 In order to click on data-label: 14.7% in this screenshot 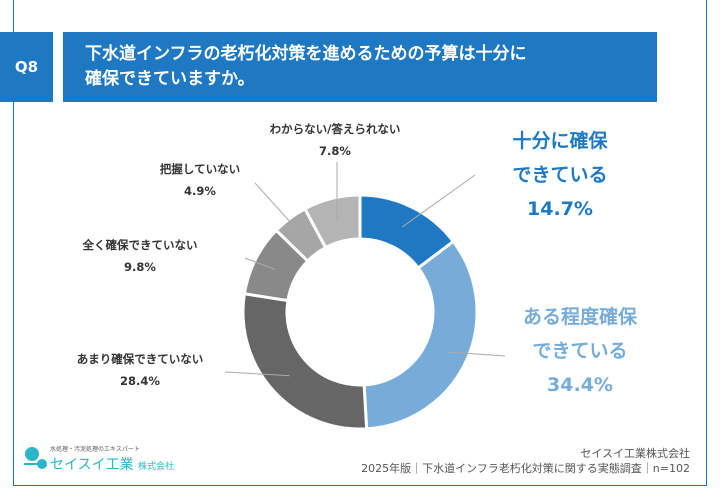, I will do `click(560, 209)`.